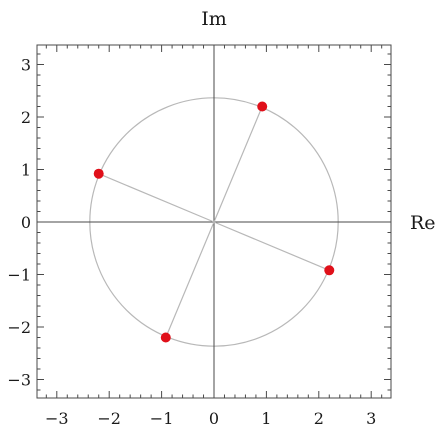 The height and width of the screenshot is (438, 440). I want to click on y-tick-label: 0, so click(26, 222).